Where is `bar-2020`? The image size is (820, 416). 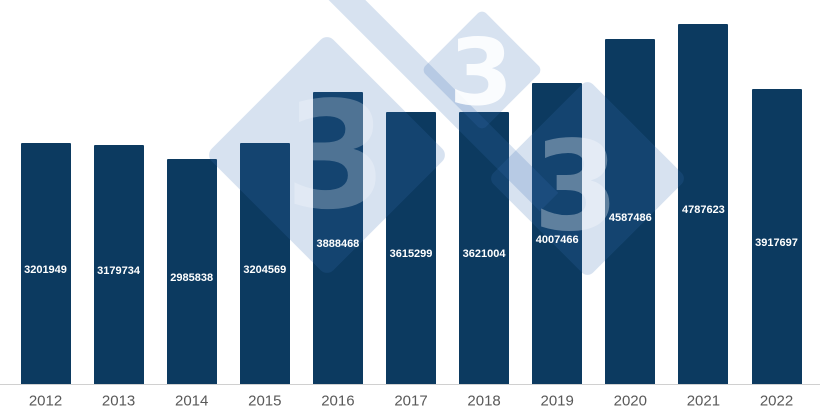 bar-2020 is located at coordinates (630, 211).